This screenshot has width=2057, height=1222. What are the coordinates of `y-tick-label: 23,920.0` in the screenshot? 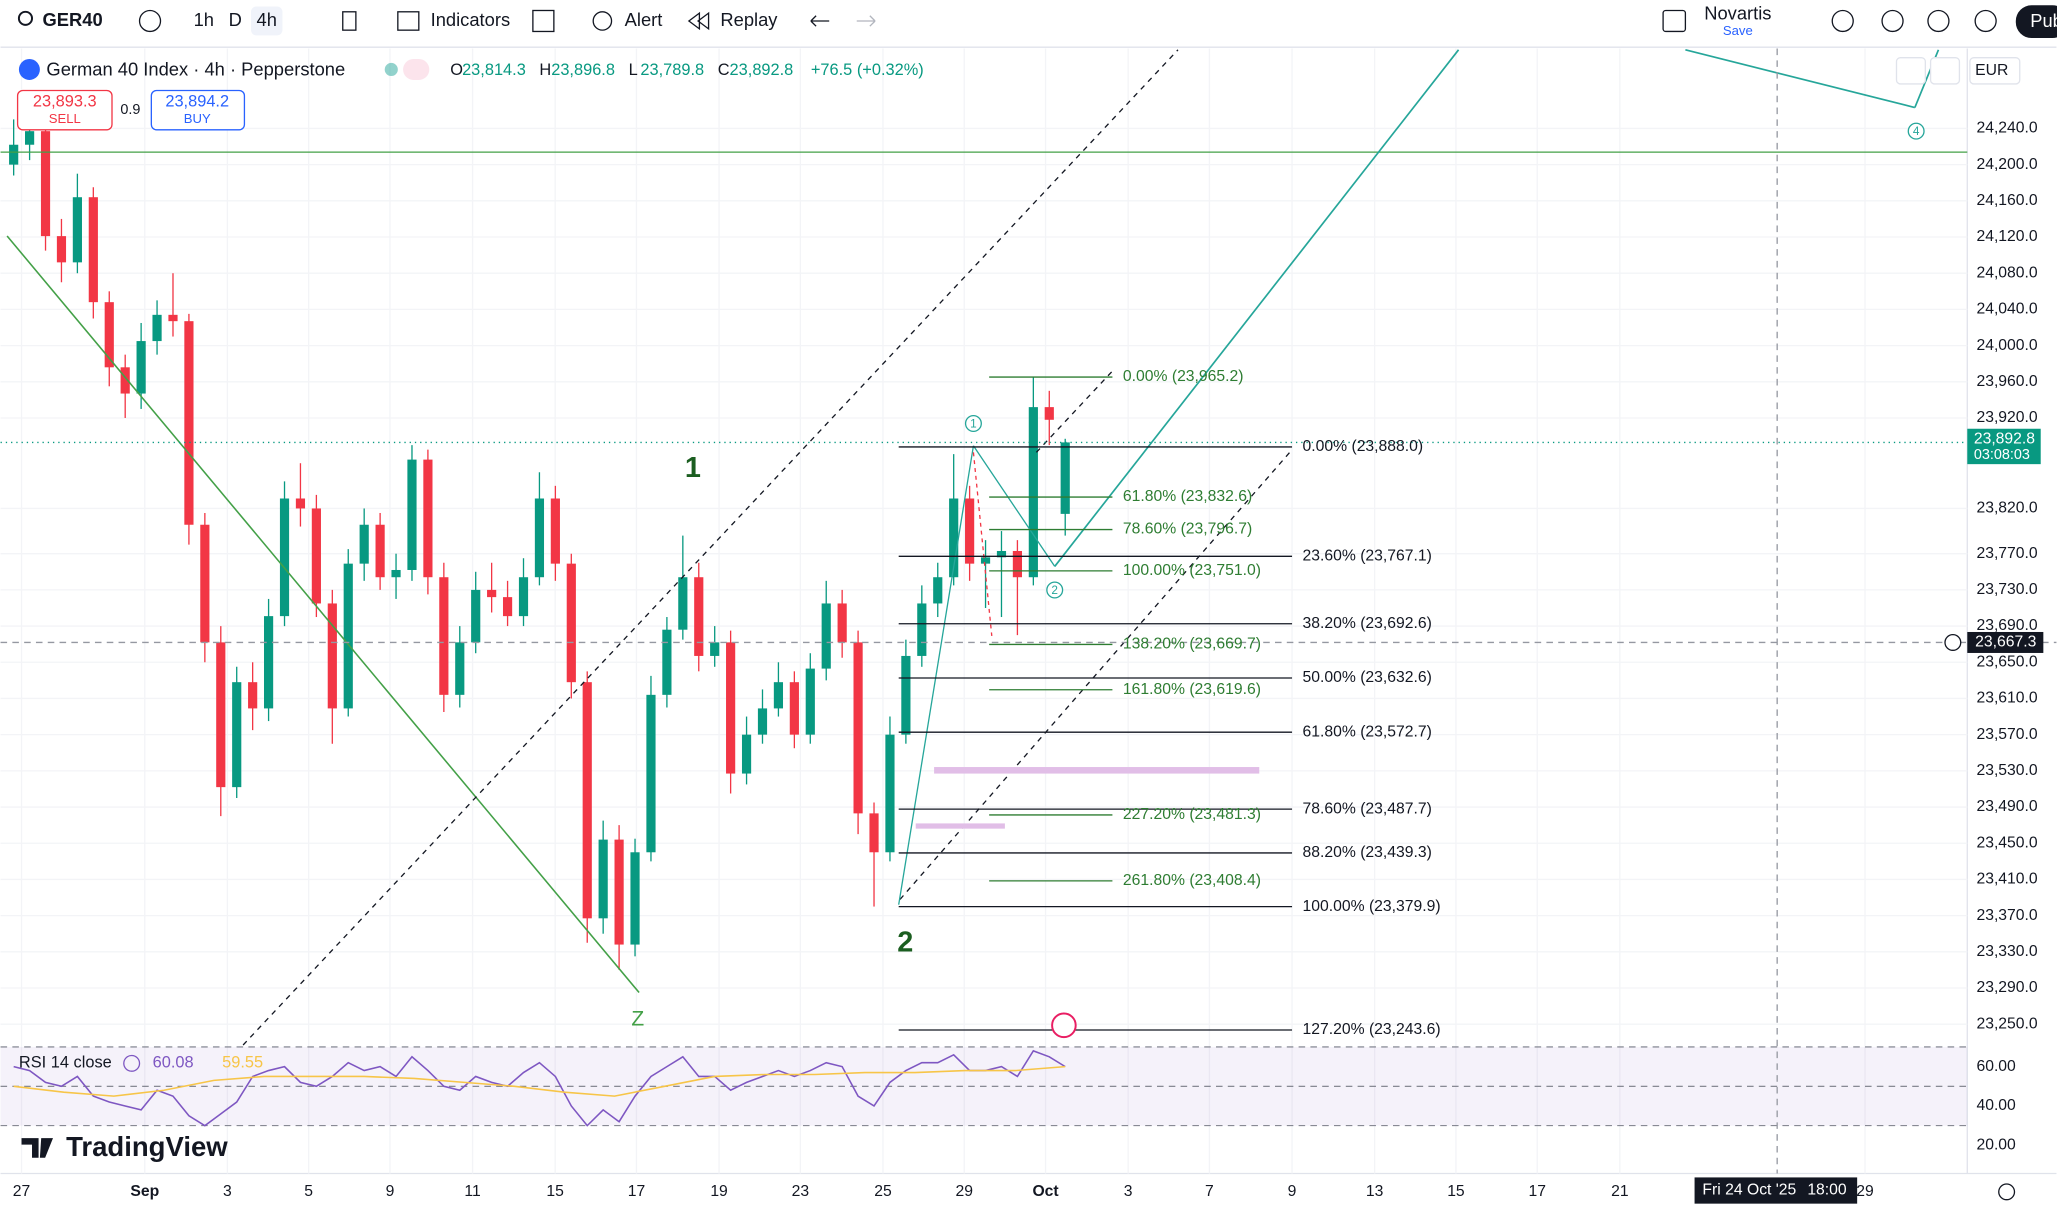 It's located at (2006, 417).